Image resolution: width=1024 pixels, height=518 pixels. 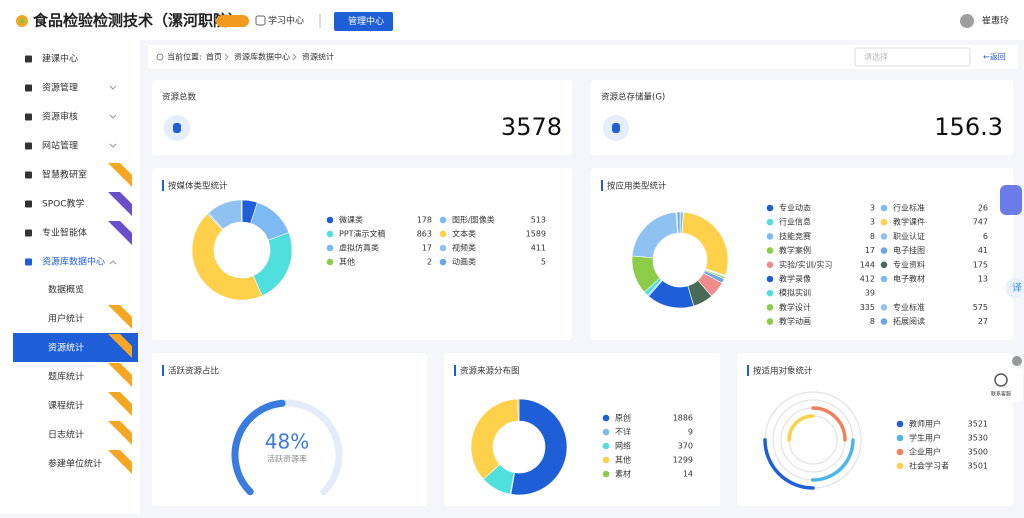 I want to click on stat-value: 156.3, so click(x=968, y=127).